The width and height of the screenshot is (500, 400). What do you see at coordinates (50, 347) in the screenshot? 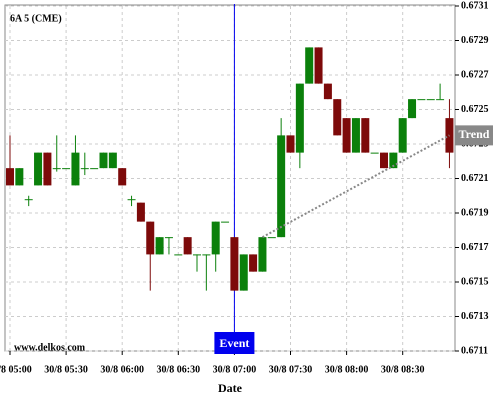
I see `watermark: www.delkos.com` at bounding box center [50, 347].